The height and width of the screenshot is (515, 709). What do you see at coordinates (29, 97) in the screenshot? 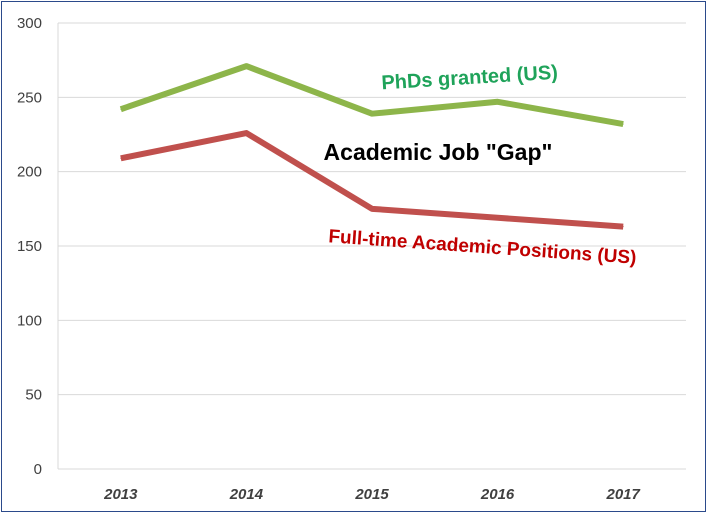
I see `y-tick-label-250: 250` at bounding box center [29, 97].